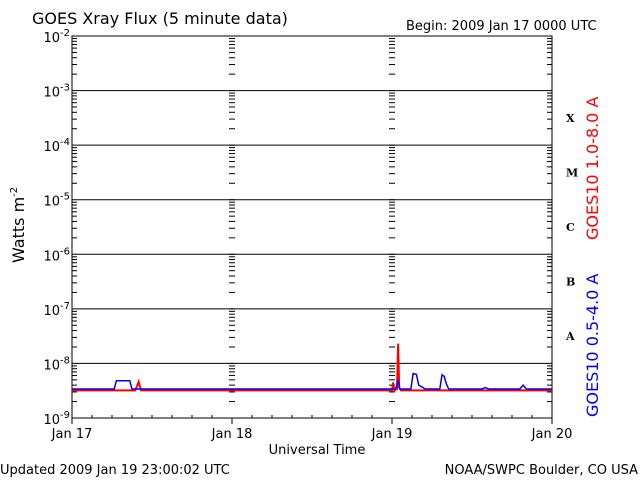  Describe the element at coordinates (570, 282) in the screenshot. I see `flare-class-label: B` at that location.